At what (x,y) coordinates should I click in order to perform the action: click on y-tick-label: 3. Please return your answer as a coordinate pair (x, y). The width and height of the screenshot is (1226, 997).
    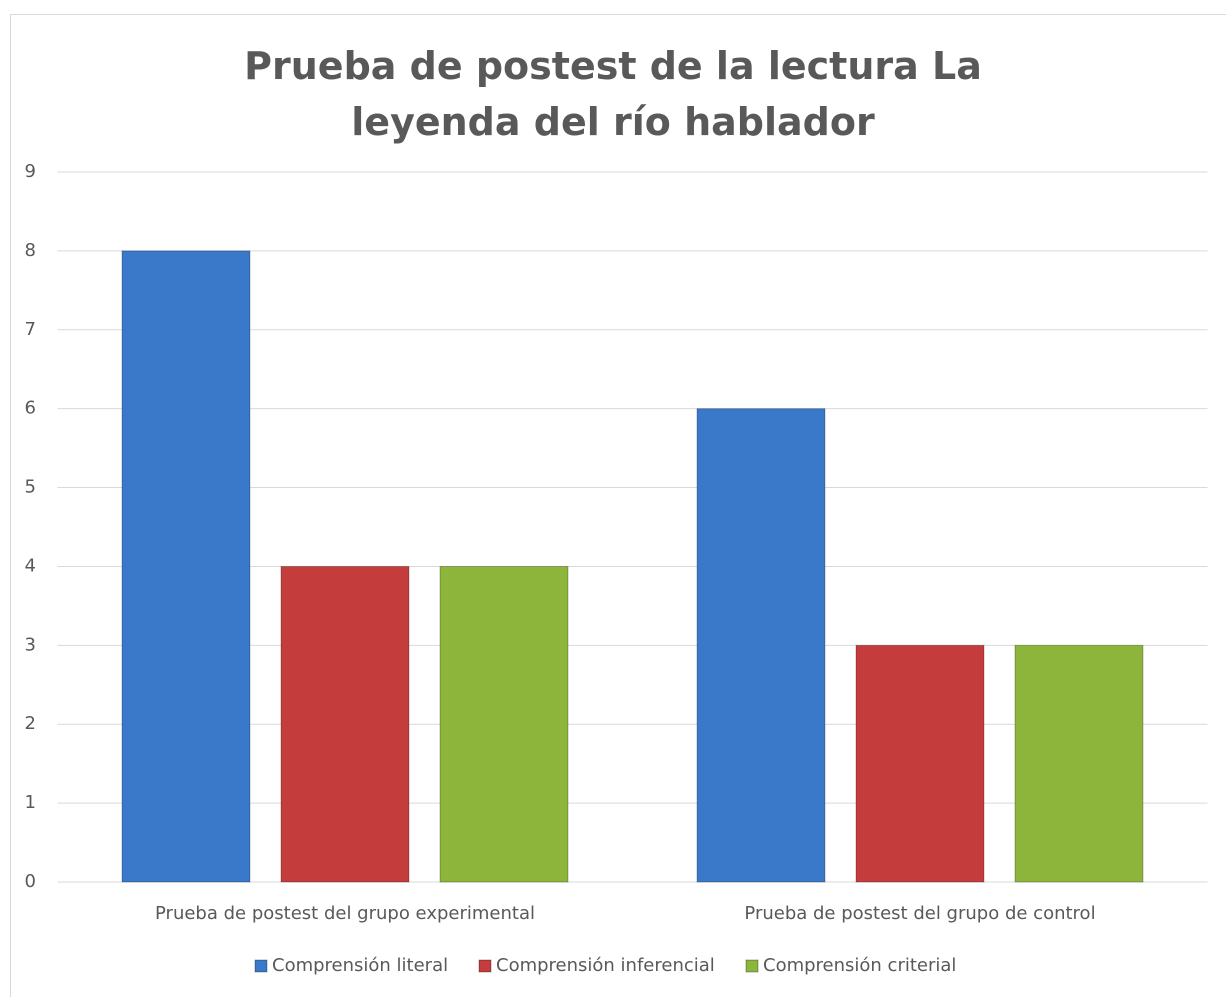
    Looking at the image, I should click on (30, 644).